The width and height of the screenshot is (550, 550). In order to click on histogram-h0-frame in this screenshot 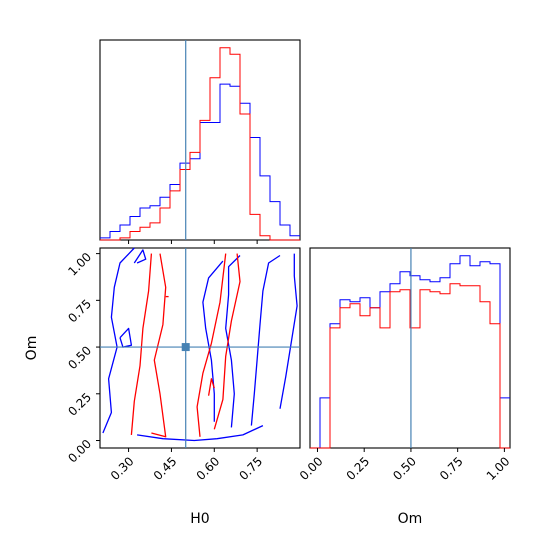, I will do `click(200, 140)`.